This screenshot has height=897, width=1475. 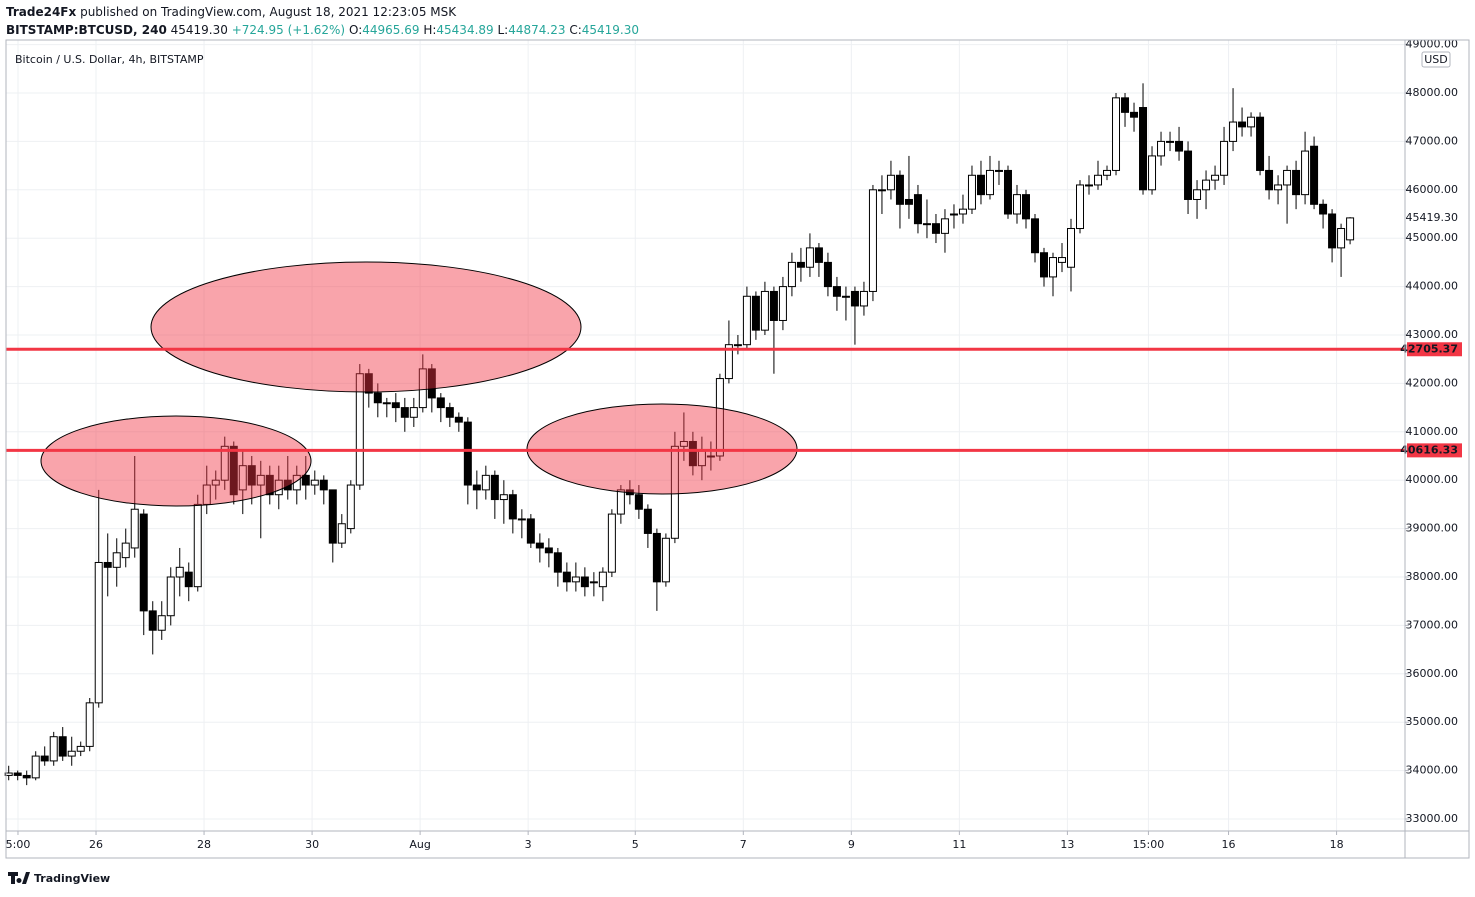 What do you see at coordinates (1432, 286) in the screenshot?
I see `y-tick-label: 44000.00` at bounding box center [1432, 286].